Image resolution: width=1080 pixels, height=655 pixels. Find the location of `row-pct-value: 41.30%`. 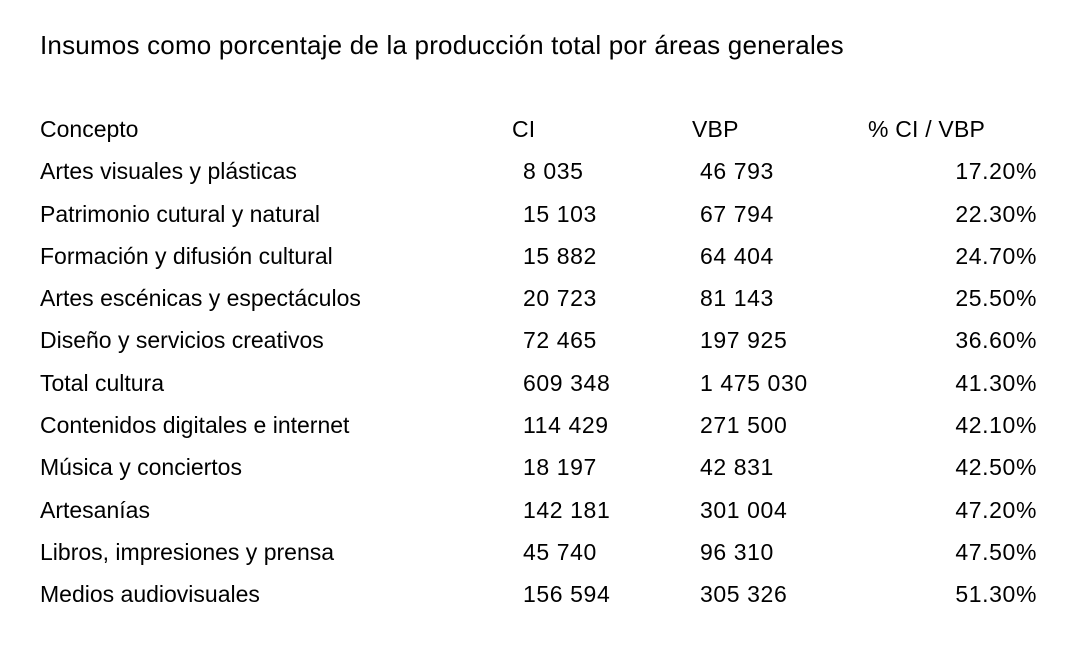

row-pct-value: 41.30% is located at coordinates (996, 382).